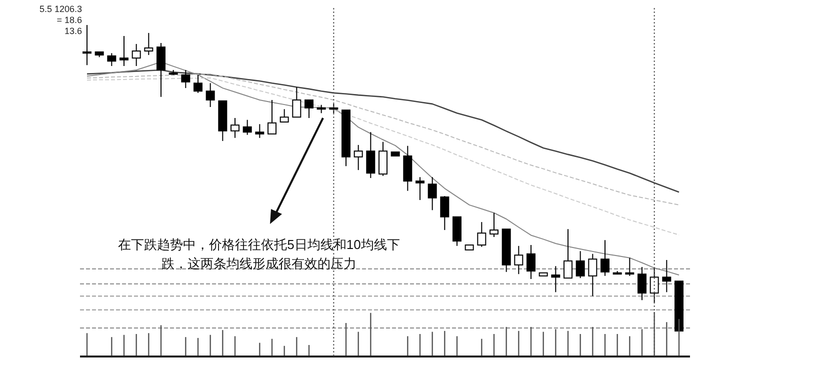 This screenshot has width=823, height=370. What do you see at coordinates (73, 31) in the screenshot?
I see `annotation: 13.6` at bounding box center [73, 31].